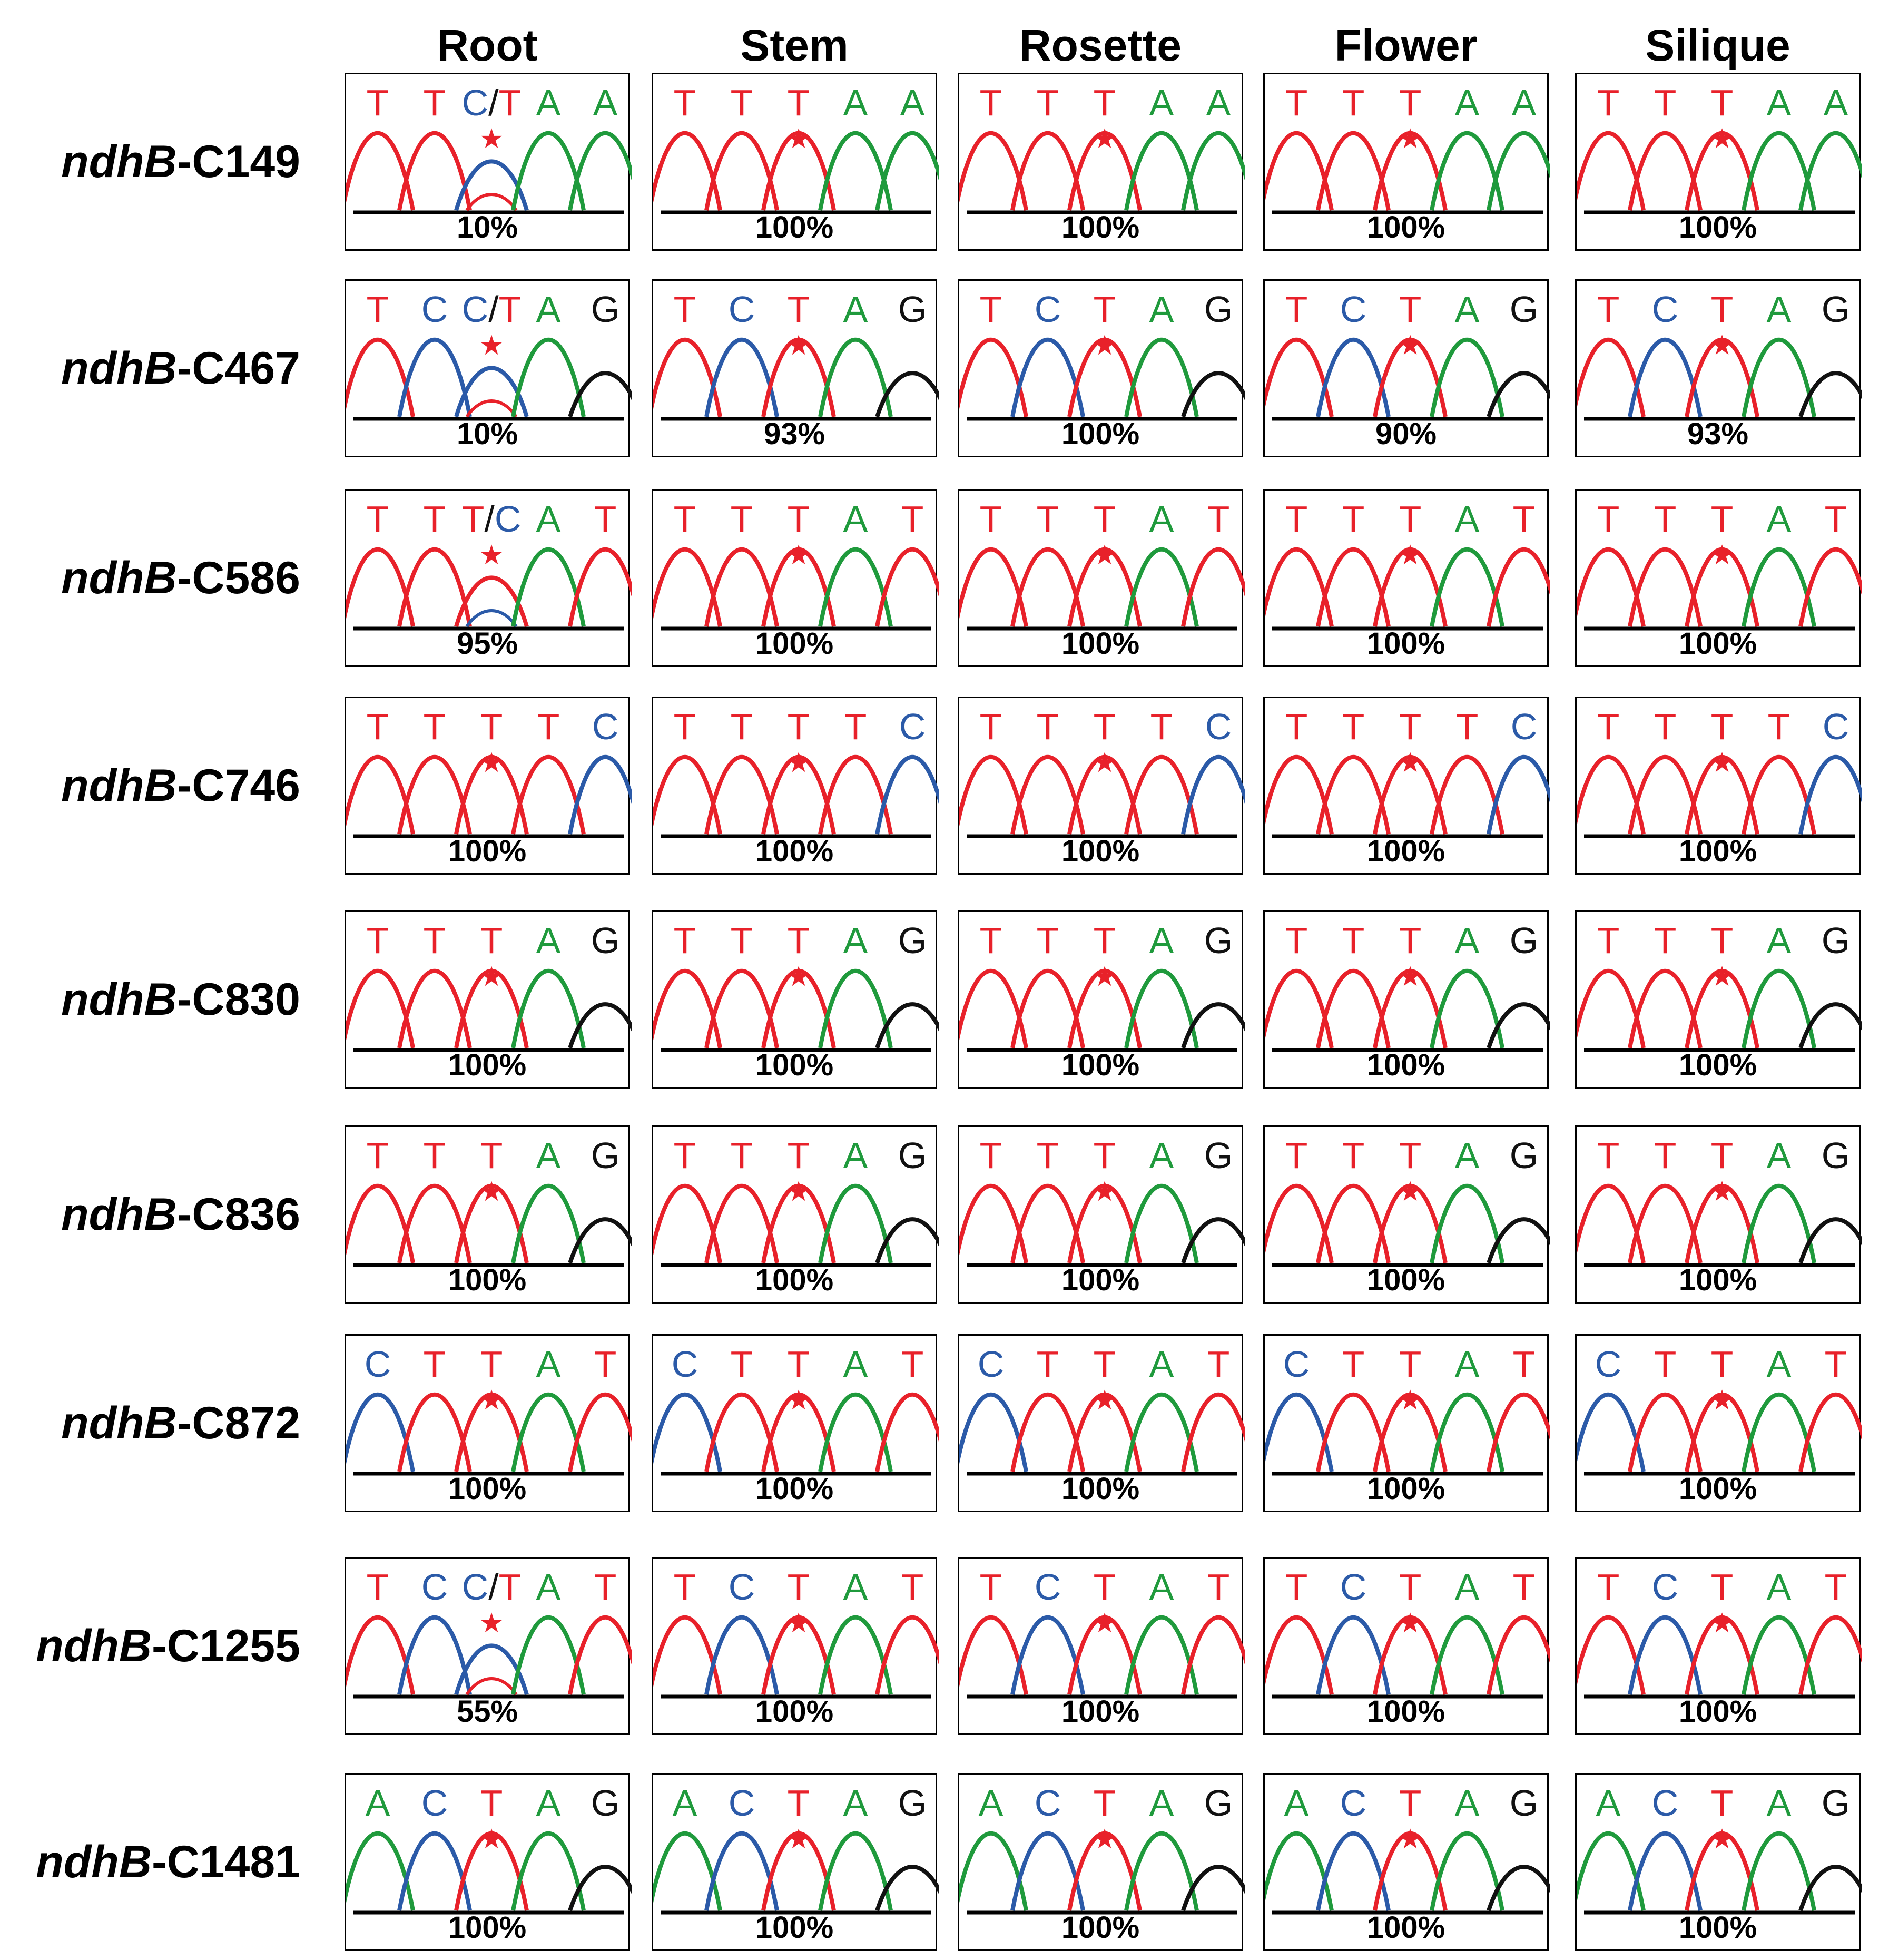  What do you see at coordinates (1717, 45) in the screenshot?
I see `column-header-silique: Silique` at bounding box center [1717, 45].